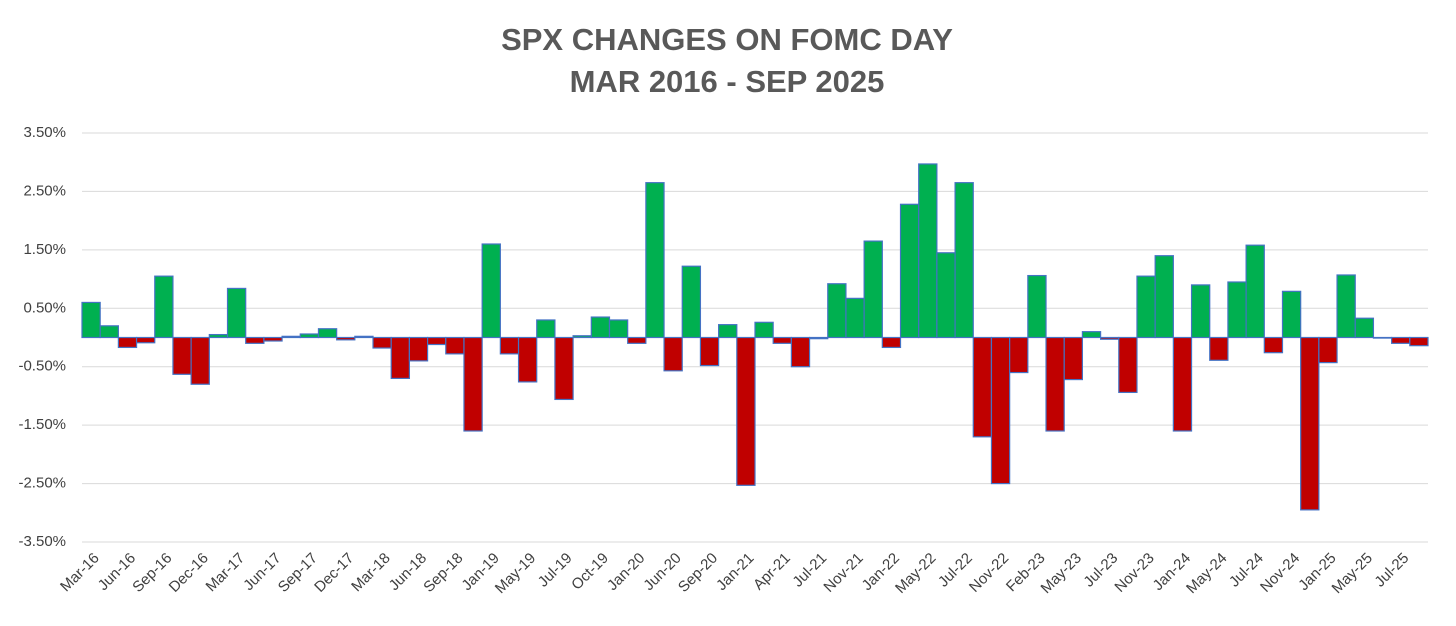  I want to click on x-tick-label: Jul-25, so click(1391, 570).